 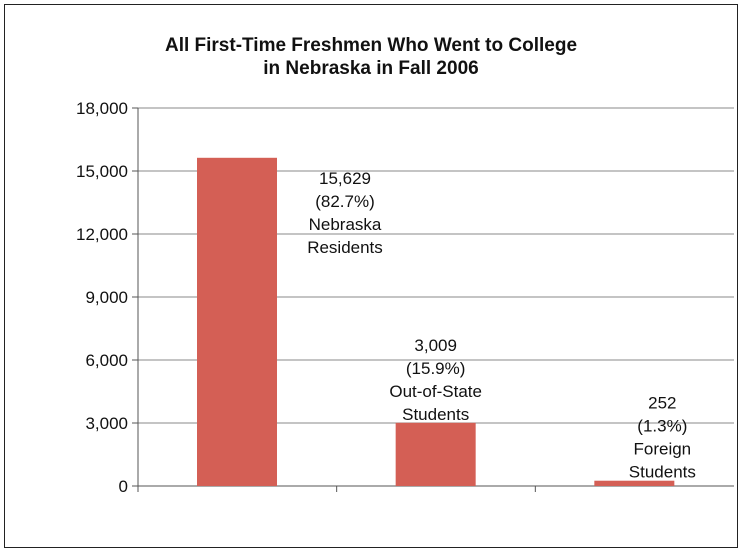 What do you see at coordinates (435, 414) in the screenshot?
I see `data-label-1-3: Students` at bounding box center [435, 414].